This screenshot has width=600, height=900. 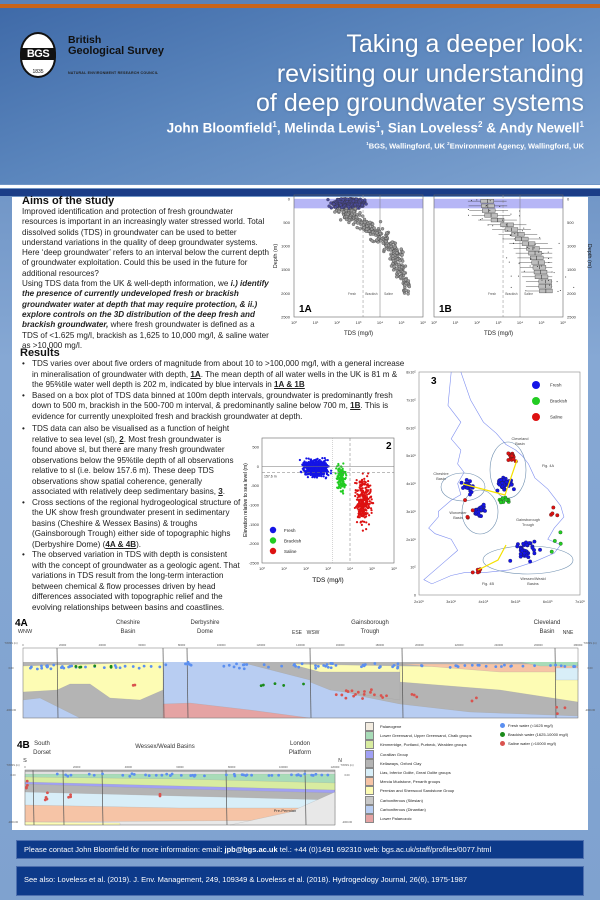 I want to click on legend-label: Corallian Group, so click(x=394, y=754).